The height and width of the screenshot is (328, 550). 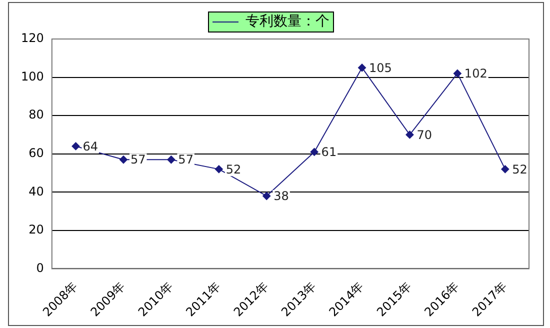 I want to click on data-label: 38, so click(x=281, y=196).